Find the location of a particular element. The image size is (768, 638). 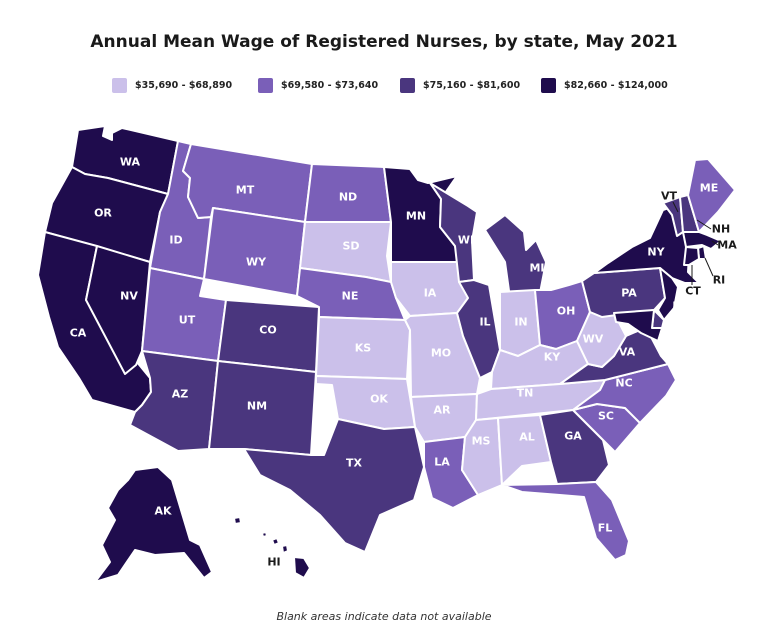

state-label-ar: AR is located at coordinates (443, 410).